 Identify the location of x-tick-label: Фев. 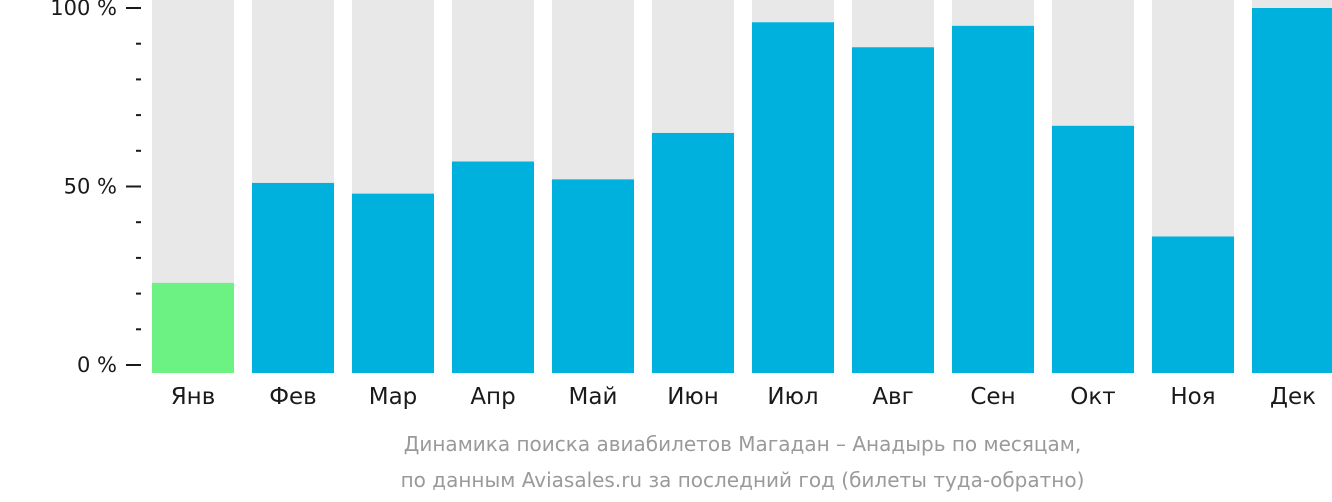
(293, 397).